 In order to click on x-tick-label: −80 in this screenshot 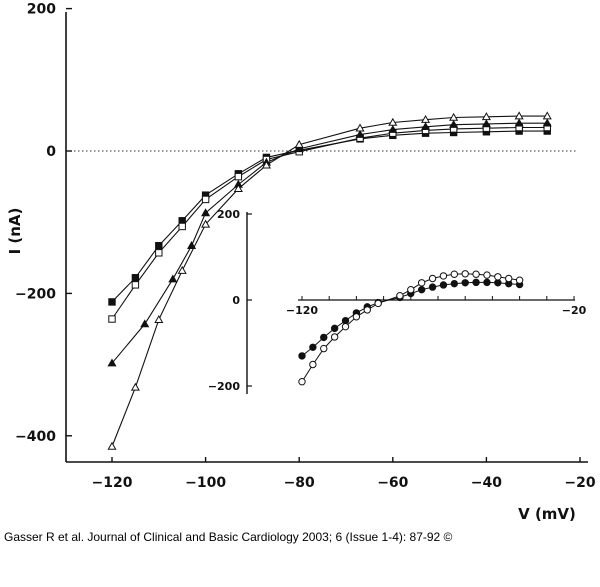, I will do `click(299, 483)`.